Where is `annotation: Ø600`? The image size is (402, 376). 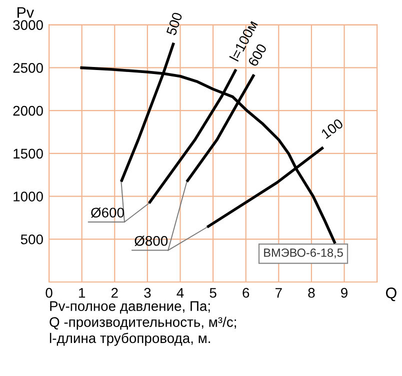
annotation: Ø600 is located at coordinates (107, 212).